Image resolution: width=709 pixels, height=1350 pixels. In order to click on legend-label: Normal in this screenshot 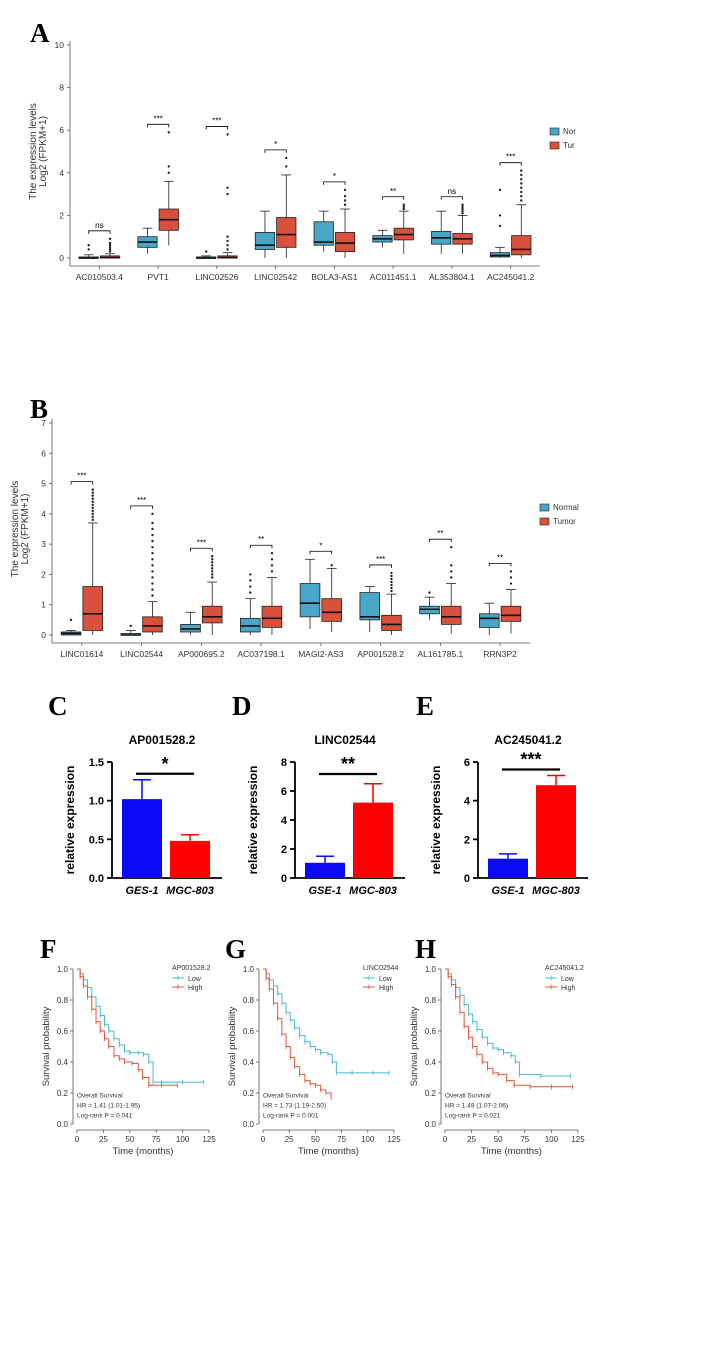, I will do `click(566, 507)`.